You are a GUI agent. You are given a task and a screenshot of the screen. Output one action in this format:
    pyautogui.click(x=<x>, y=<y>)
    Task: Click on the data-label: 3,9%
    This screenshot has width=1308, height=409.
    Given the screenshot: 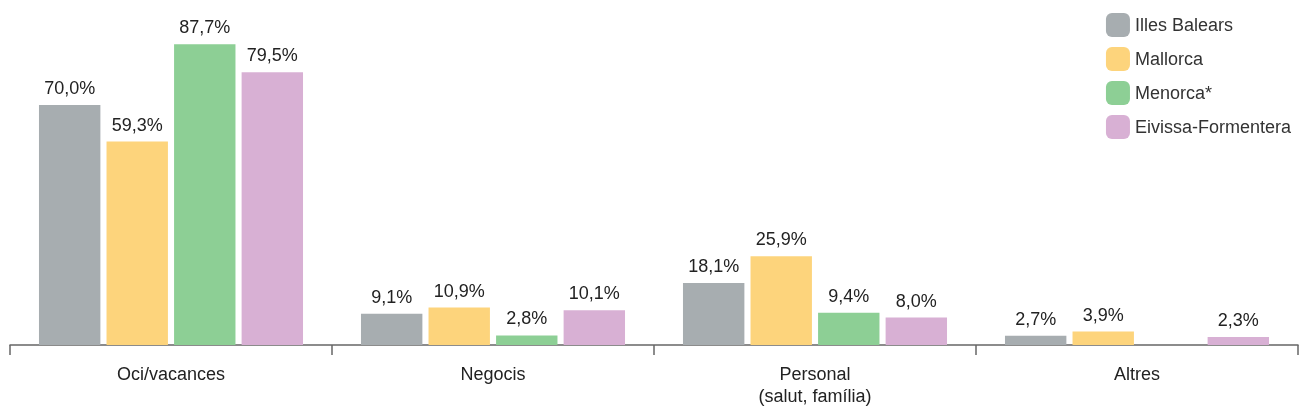 What is the action you would take?
    pyautogui.click(x=1103, y=314)
    